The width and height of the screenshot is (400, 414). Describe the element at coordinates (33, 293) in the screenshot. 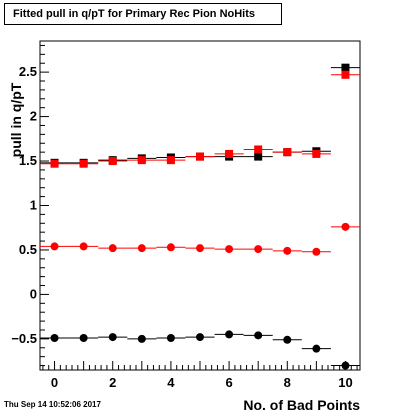

I see `y-tick-label: 0` at that location.